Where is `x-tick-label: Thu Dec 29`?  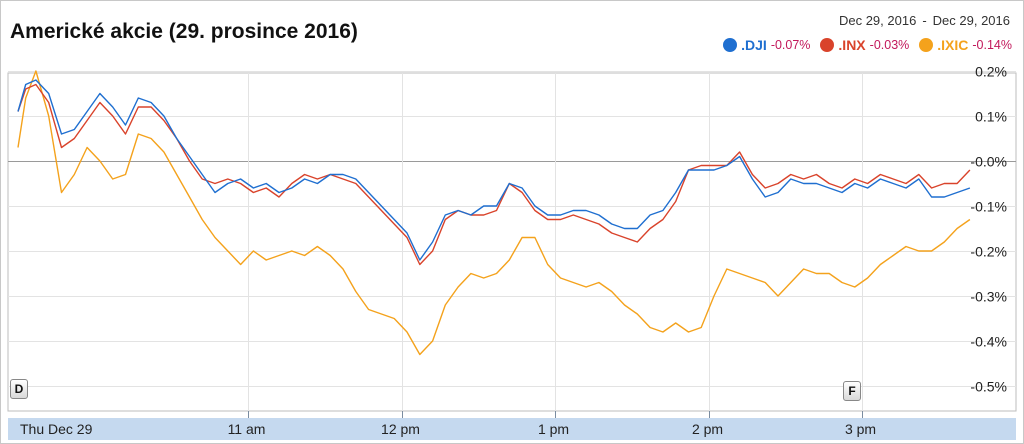
x-tick-label: Thu Dec 29 is located at coordinates (56, 429).